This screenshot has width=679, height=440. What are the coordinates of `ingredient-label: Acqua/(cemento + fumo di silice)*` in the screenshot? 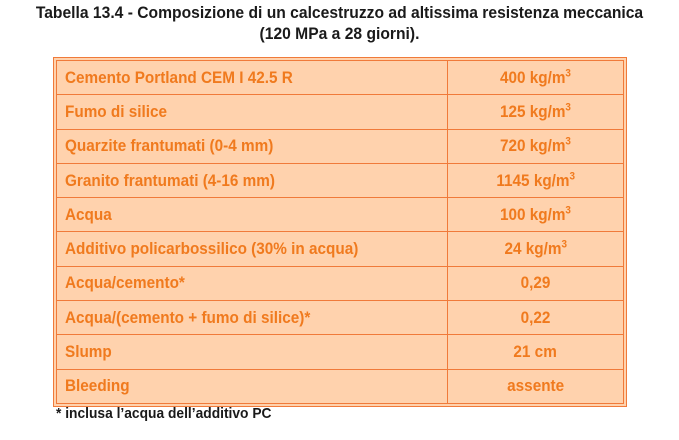 It's located at (188, 317).